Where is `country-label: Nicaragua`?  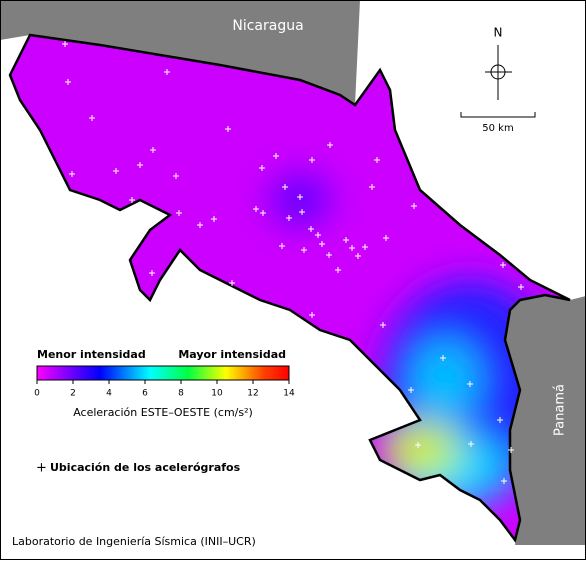
country-label: Nicaragua is located at coordinates (267, 26).